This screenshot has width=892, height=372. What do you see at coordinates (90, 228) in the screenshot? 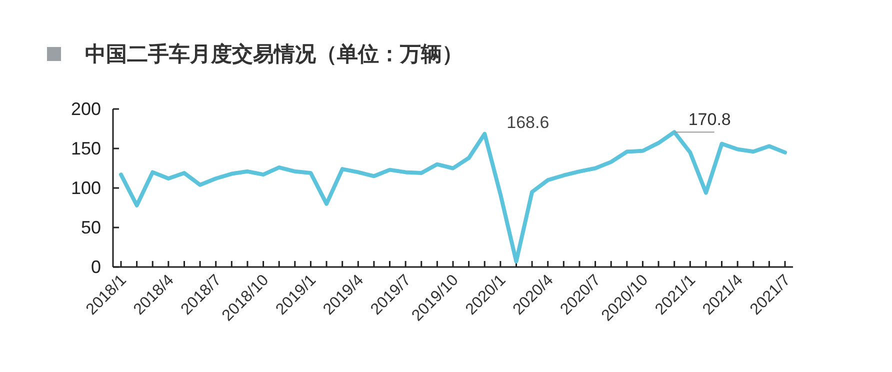
I see `y-tick-label: 50` at bounding box center [90, 228].